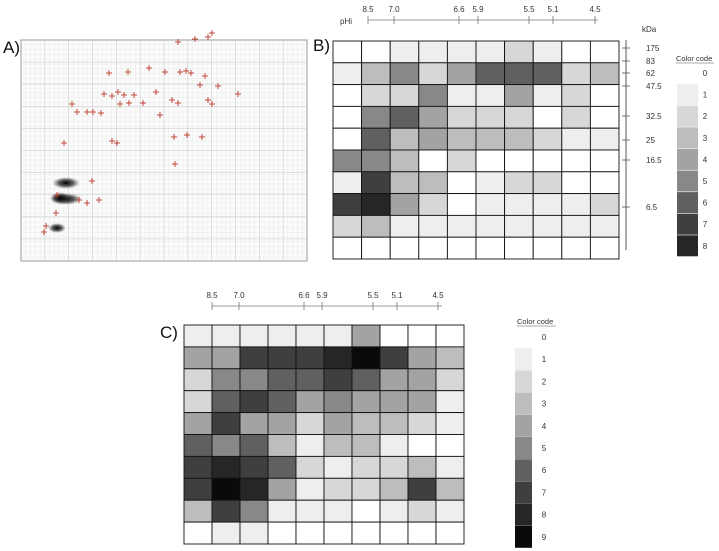 This screenshot has width=719, height=551. I want to click on mw-tick-label: 62, so click(650, 73).